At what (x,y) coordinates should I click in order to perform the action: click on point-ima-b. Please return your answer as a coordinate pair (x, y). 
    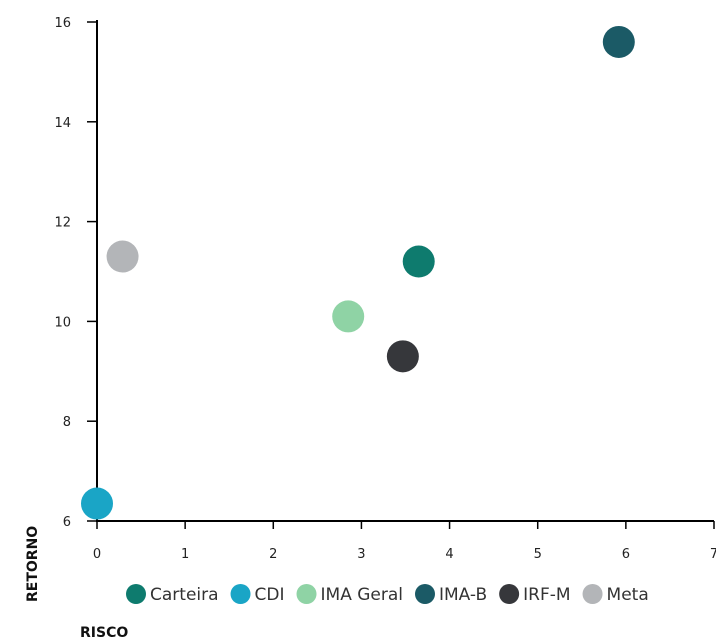
    Looking at the image, I should click on (618, 41).